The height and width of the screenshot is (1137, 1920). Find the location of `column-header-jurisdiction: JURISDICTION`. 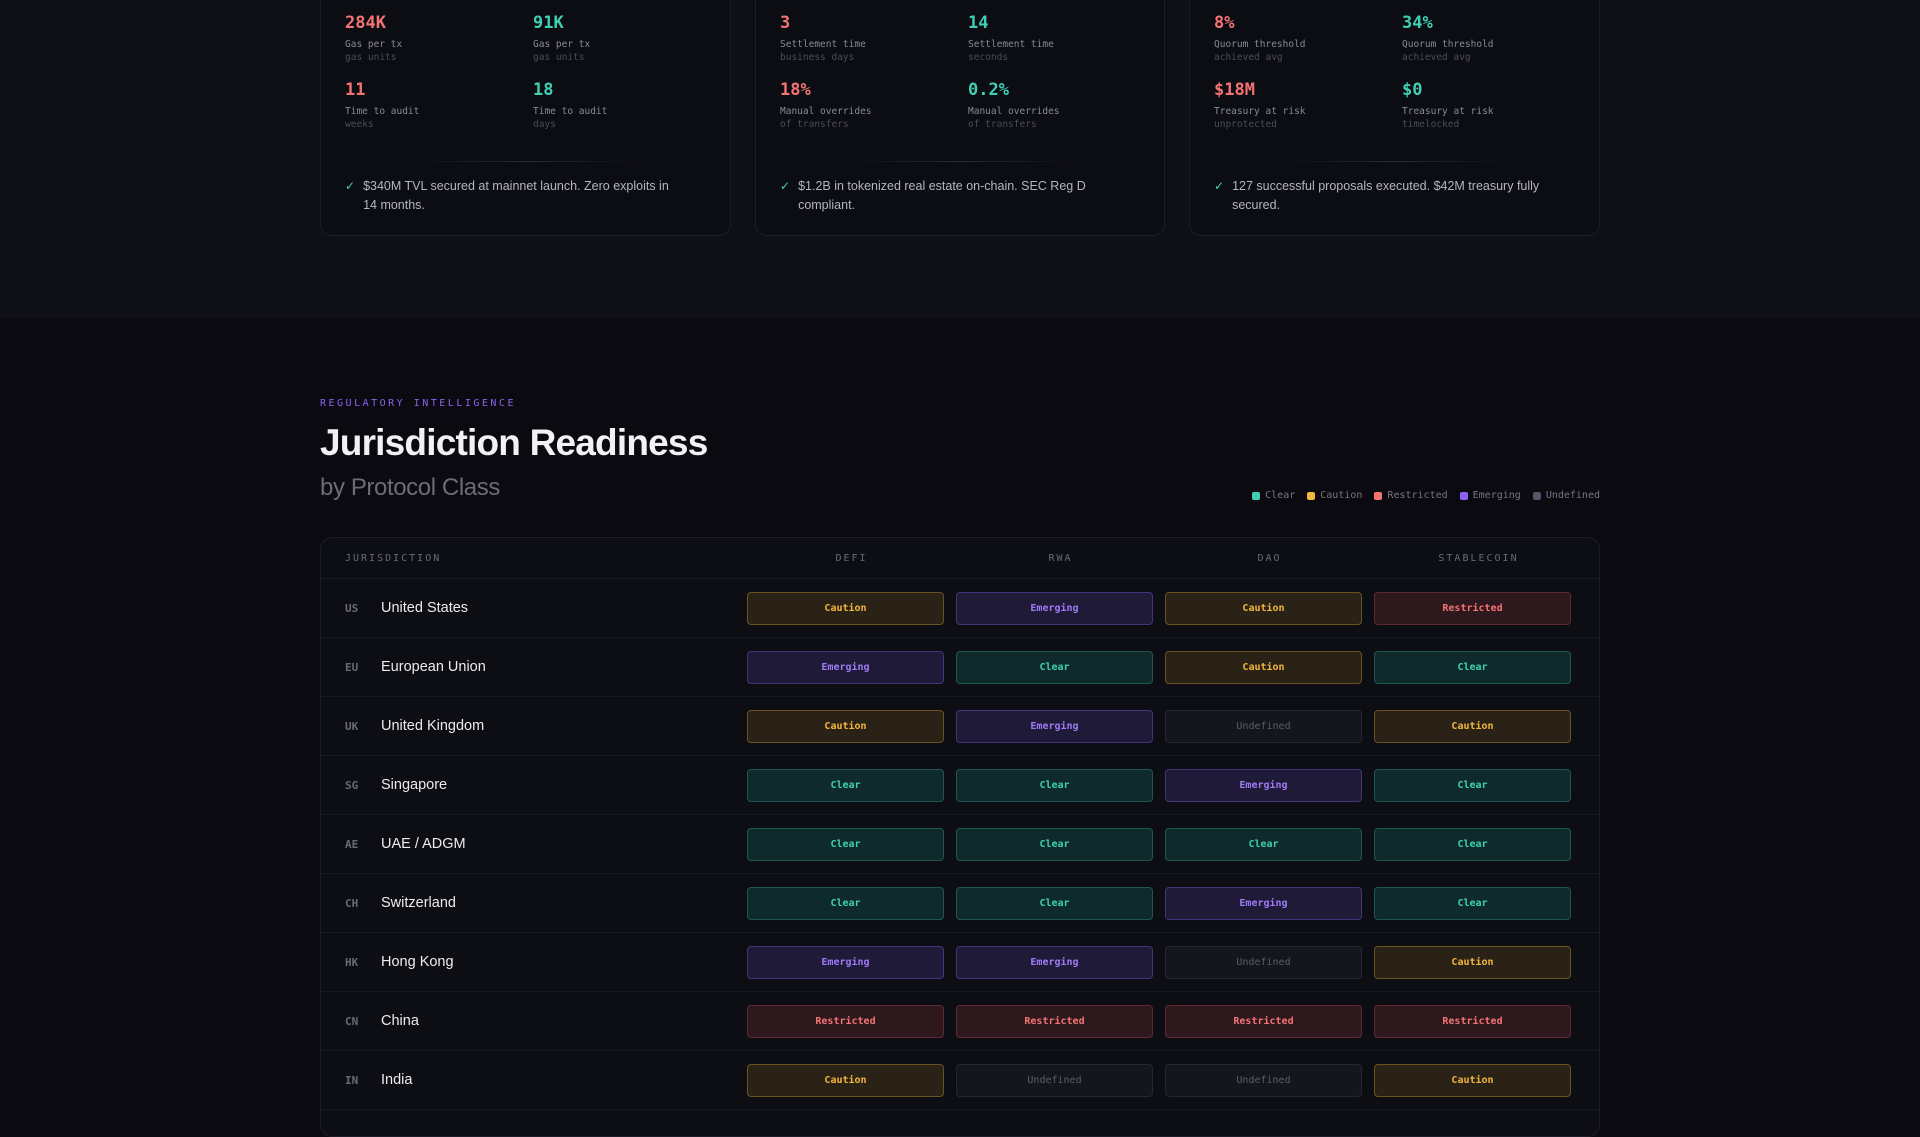

column-header-jurisdiction: JURISDICTION is located at coordinates (393, 558).